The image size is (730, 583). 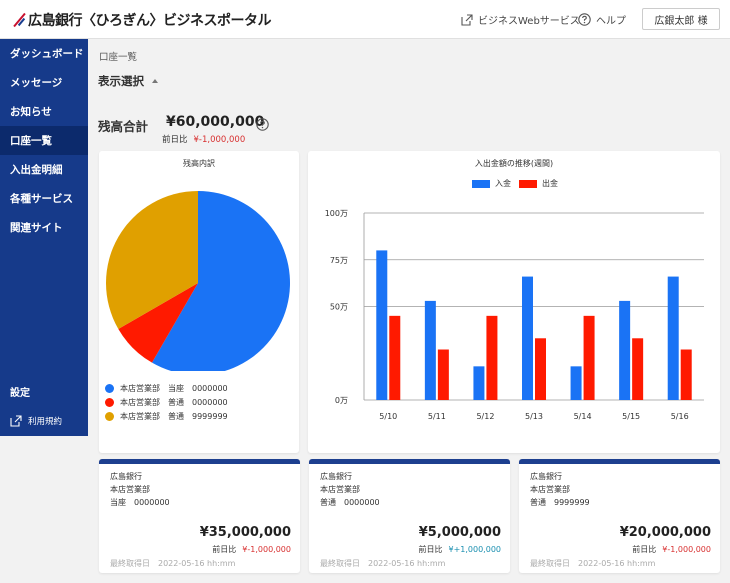 I want to click on sidebar-item: 各種サービス, so click(x=41, y=199).